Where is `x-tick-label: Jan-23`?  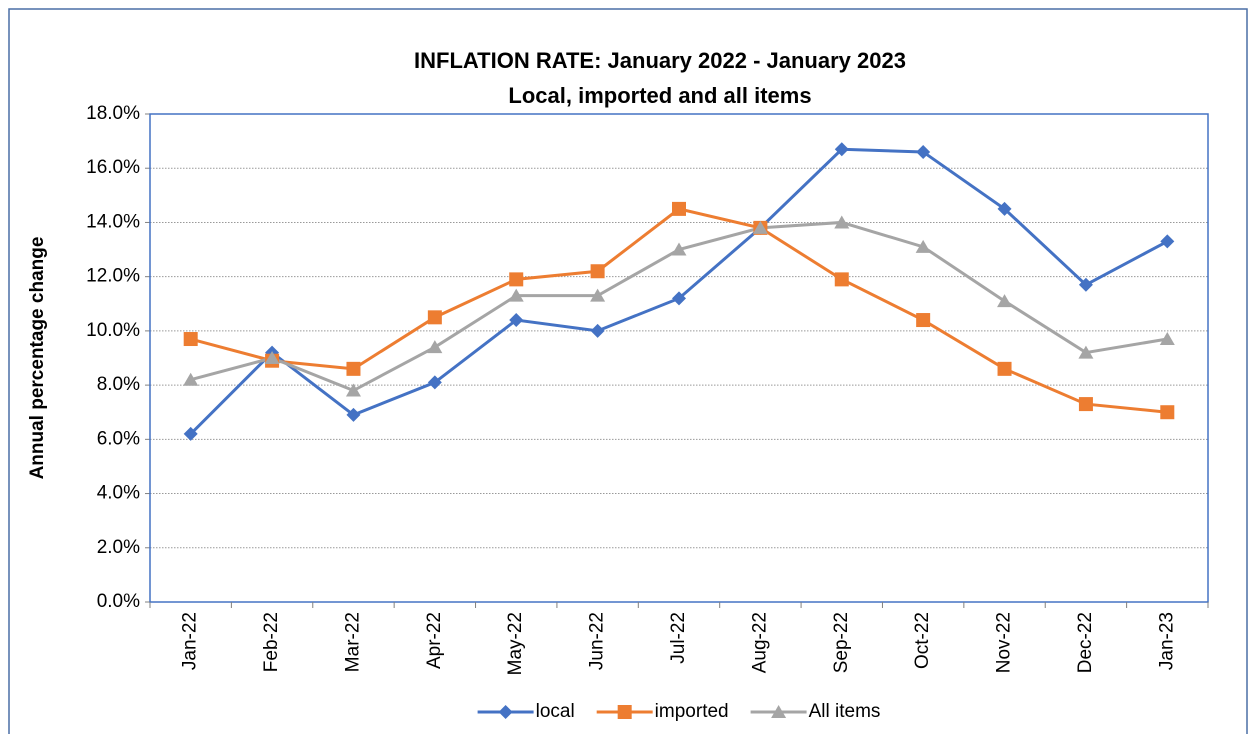 x-tick-label: Jan-23 is located at coordinates (1166, 641).